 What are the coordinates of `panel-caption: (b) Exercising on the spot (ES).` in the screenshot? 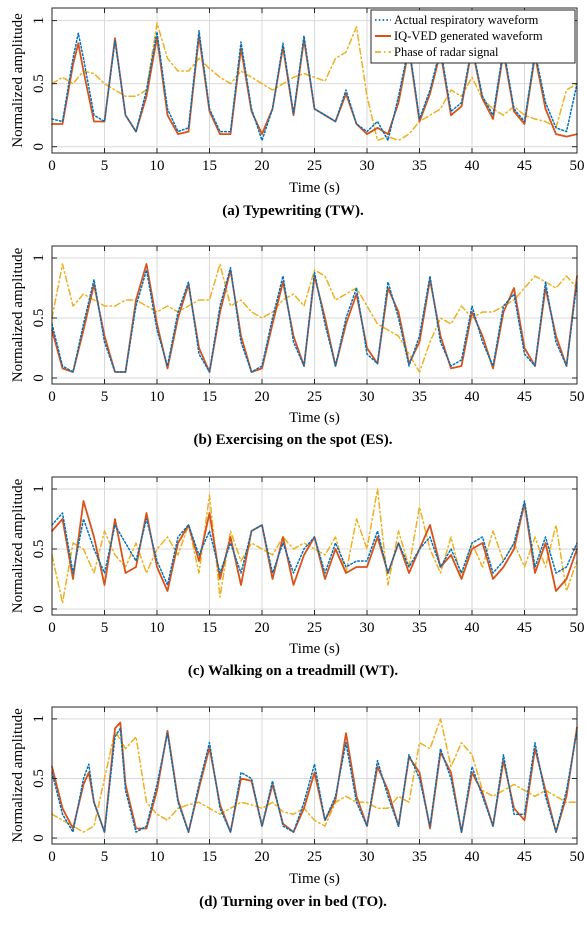 It's located at (293, 440).